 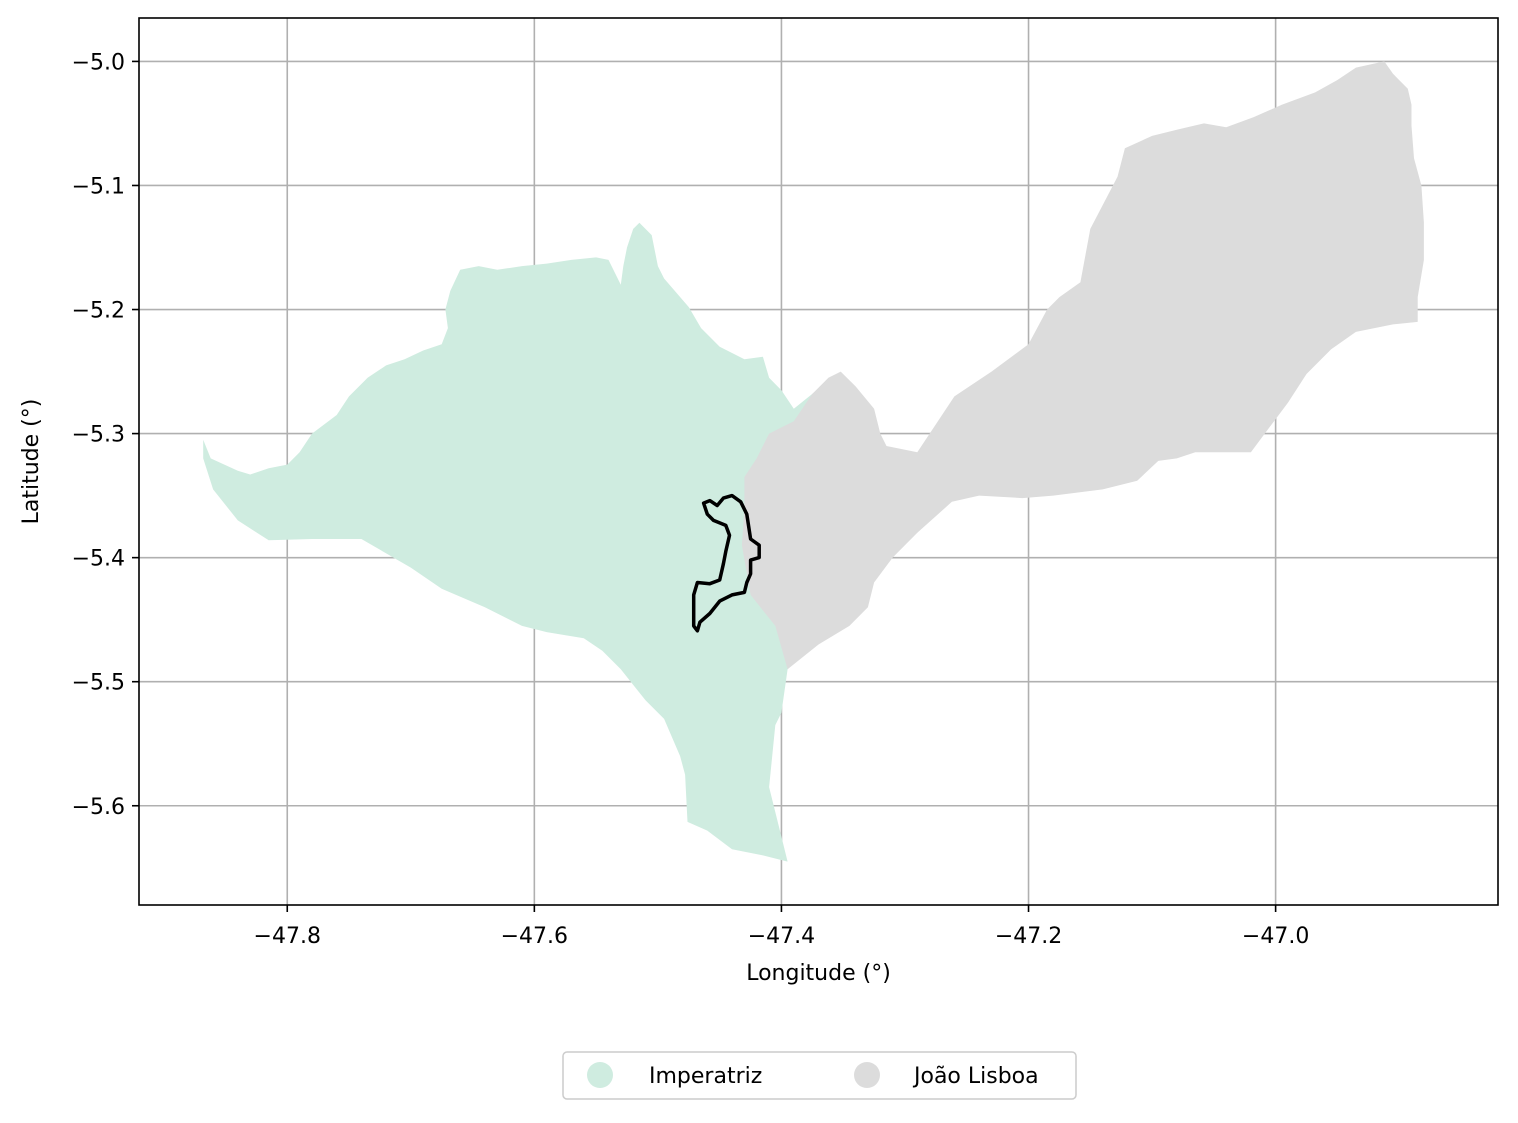 I want to click on legend: Imperatriz João Lisboa, so click(x=819, y=1075).